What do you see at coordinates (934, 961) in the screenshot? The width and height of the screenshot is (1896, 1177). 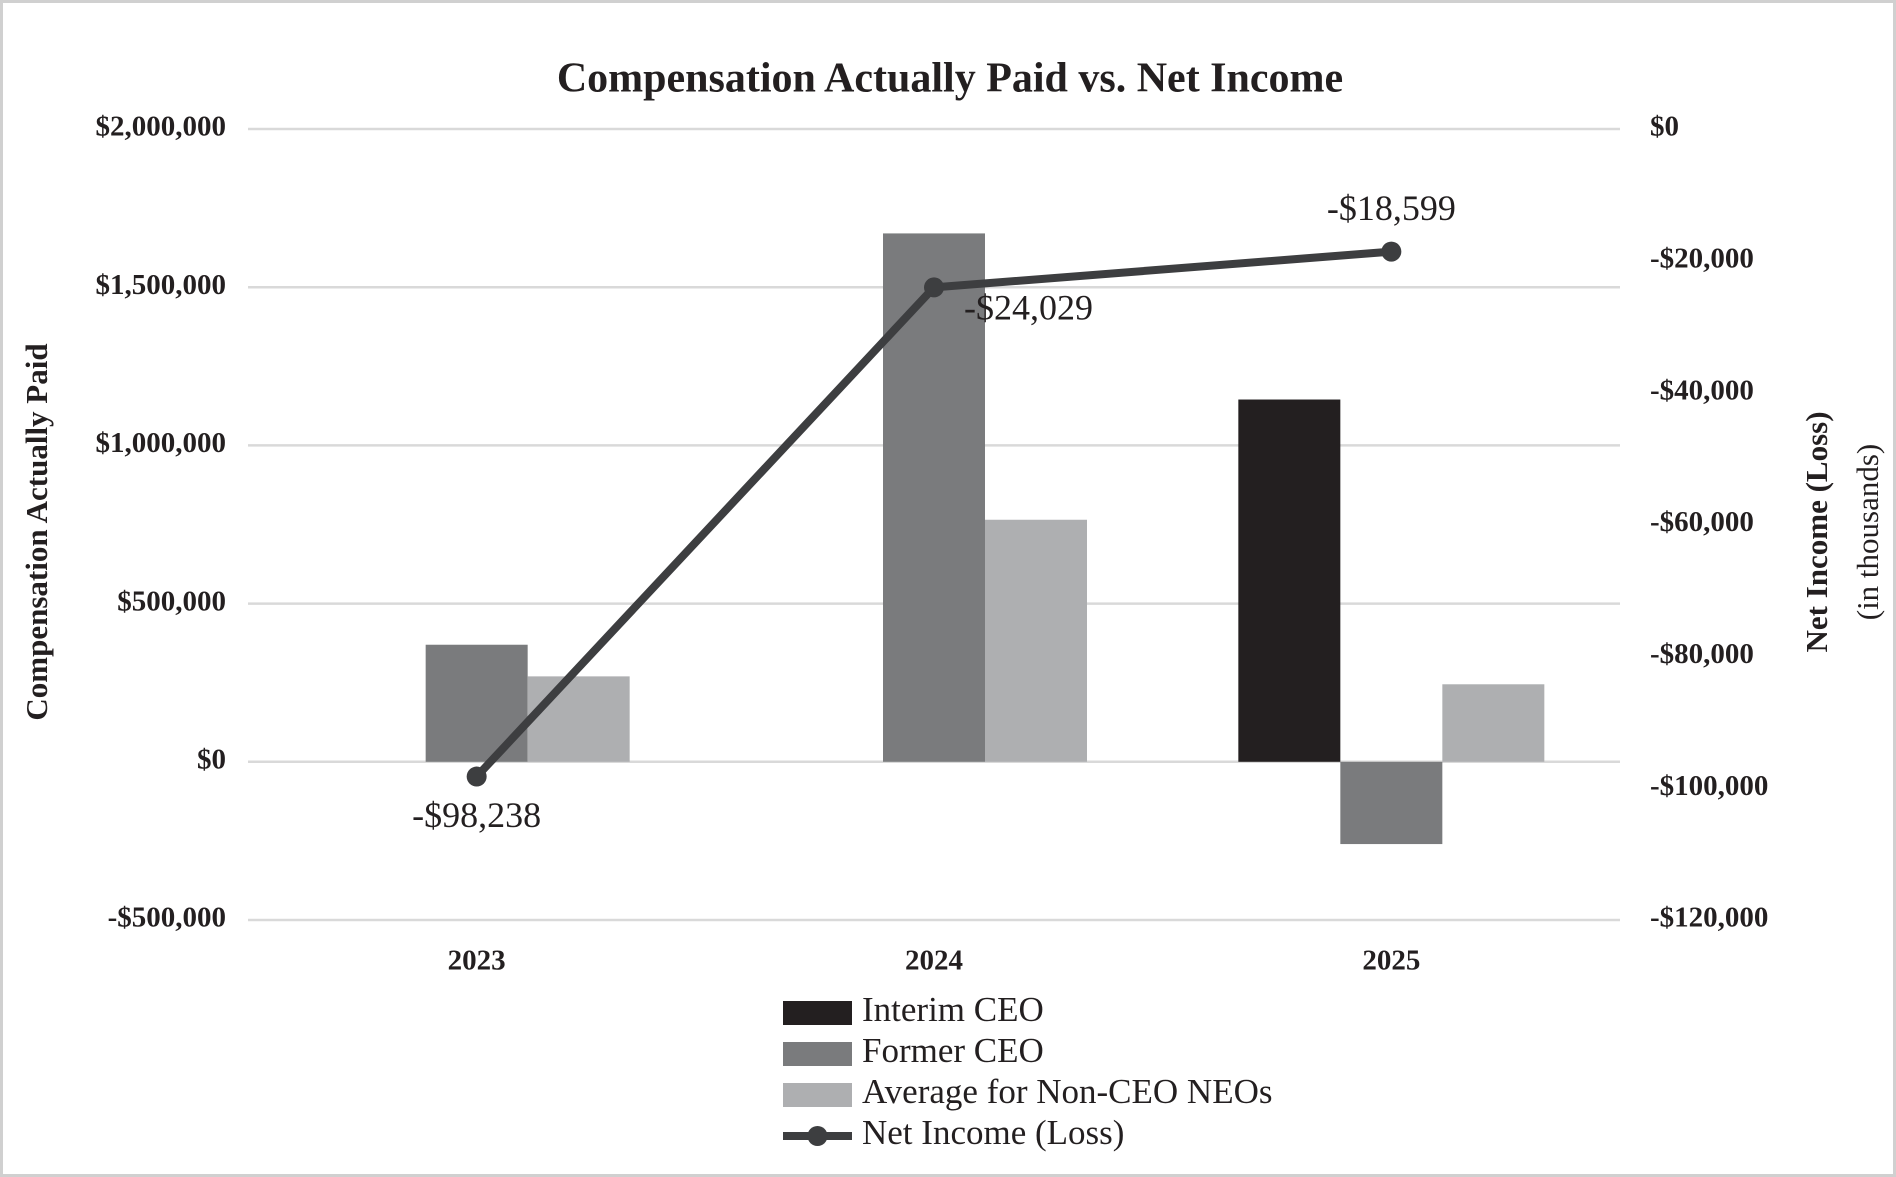 I see `x-tick-label: 2024` at bounding box center [934, 961].